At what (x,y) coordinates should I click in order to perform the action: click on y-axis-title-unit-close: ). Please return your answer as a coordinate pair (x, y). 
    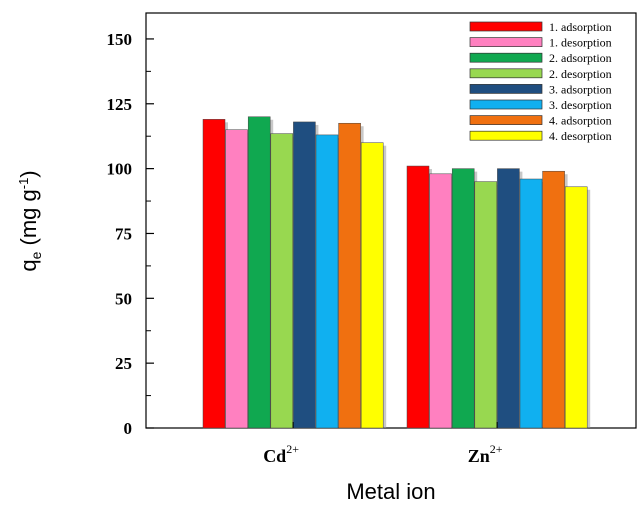
    Looking at the image, I should click on (28, 173).